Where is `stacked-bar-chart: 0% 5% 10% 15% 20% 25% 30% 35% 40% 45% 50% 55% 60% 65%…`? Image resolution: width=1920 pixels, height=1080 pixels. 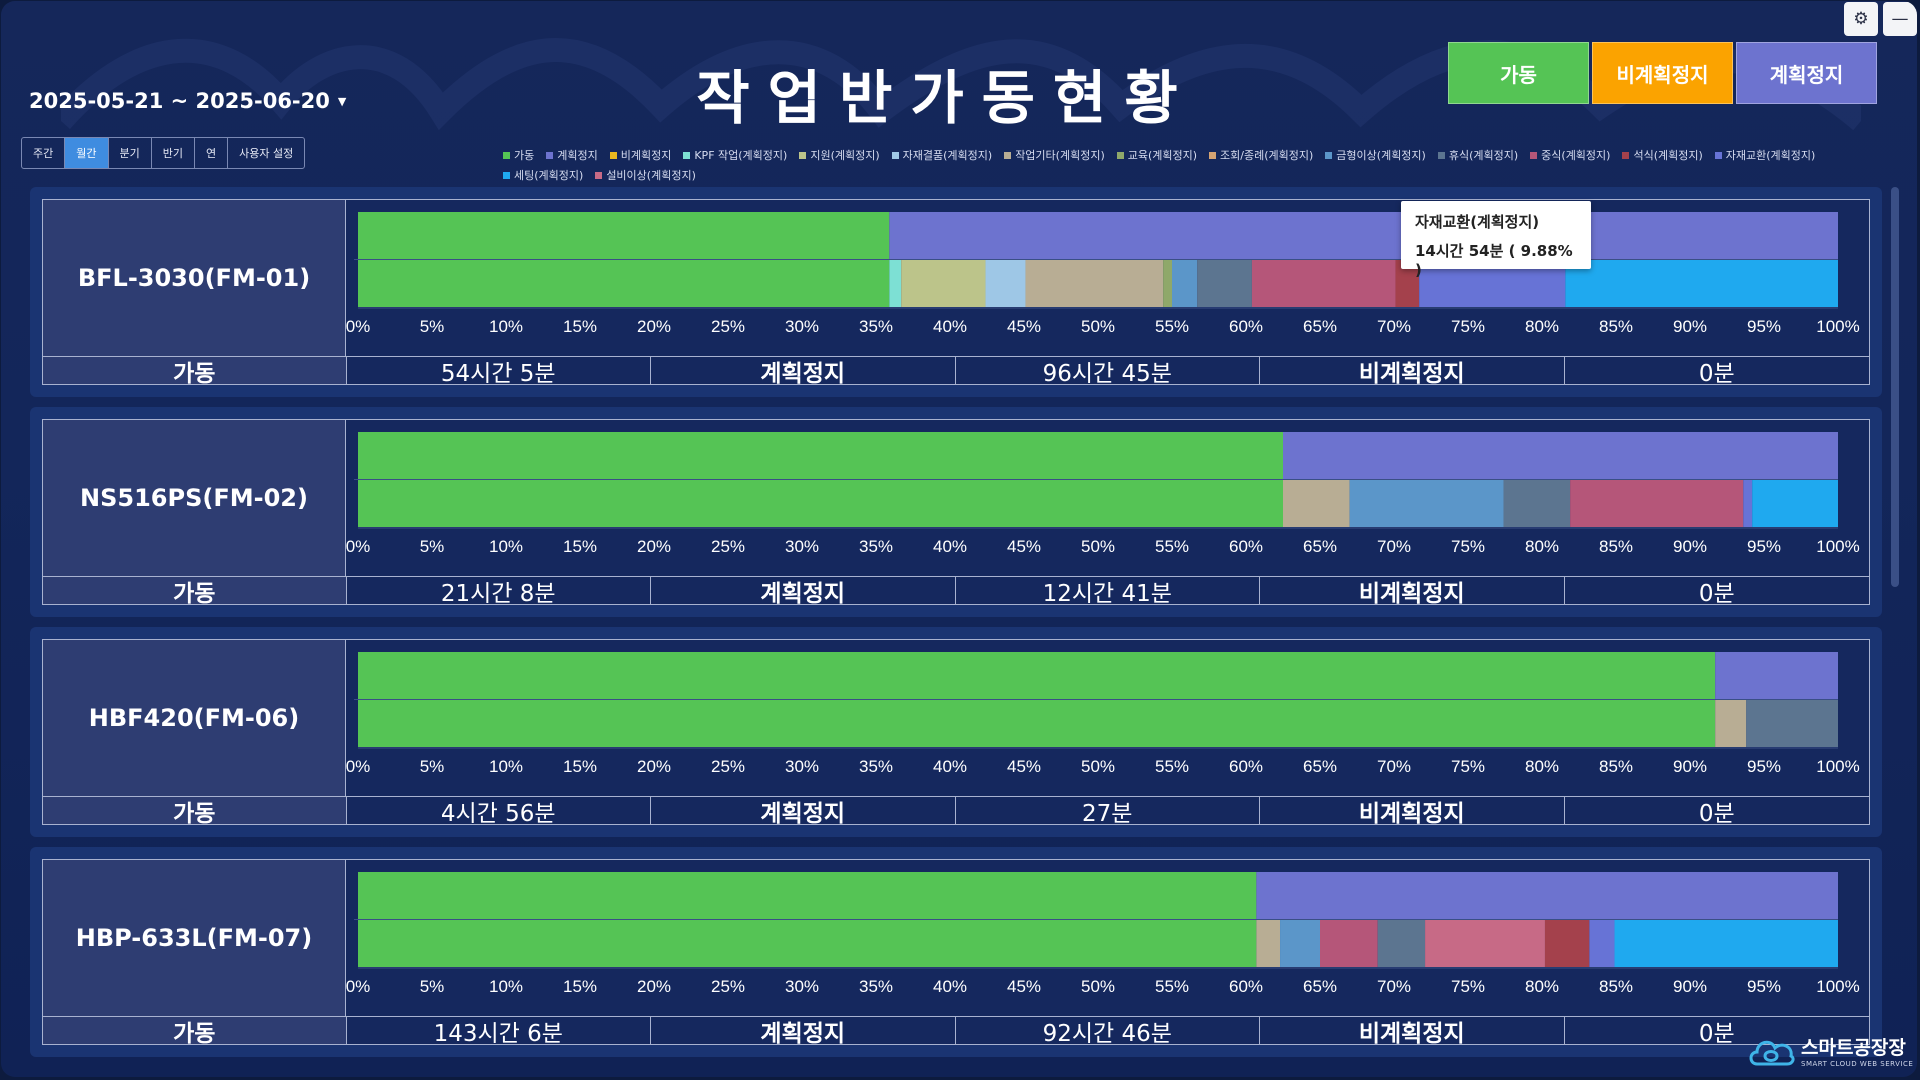 stacked-bar-chart: 0% 5% 10% 15% 20% 25% 30% 35% 40% 45% 50% 55% 60% 65%… is located at coordinates (1103, 714).